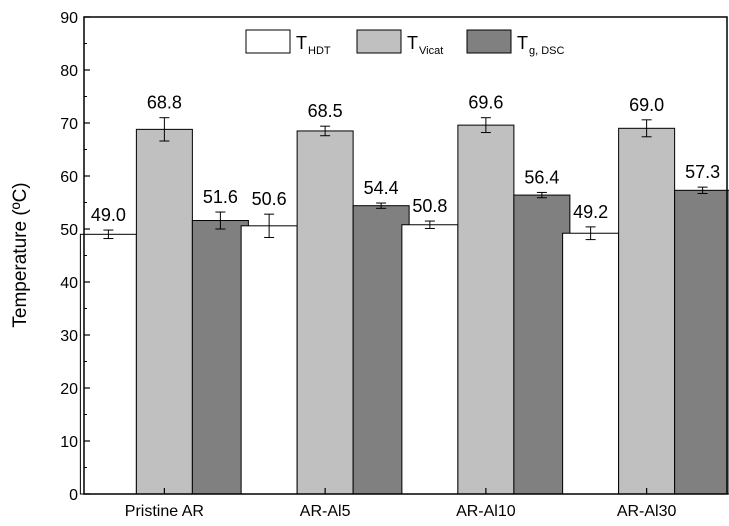  What do you see at coordinates (69, 442) in the screenshot?
I see `y-tick-label: 10` at bounding box center [69, 442].